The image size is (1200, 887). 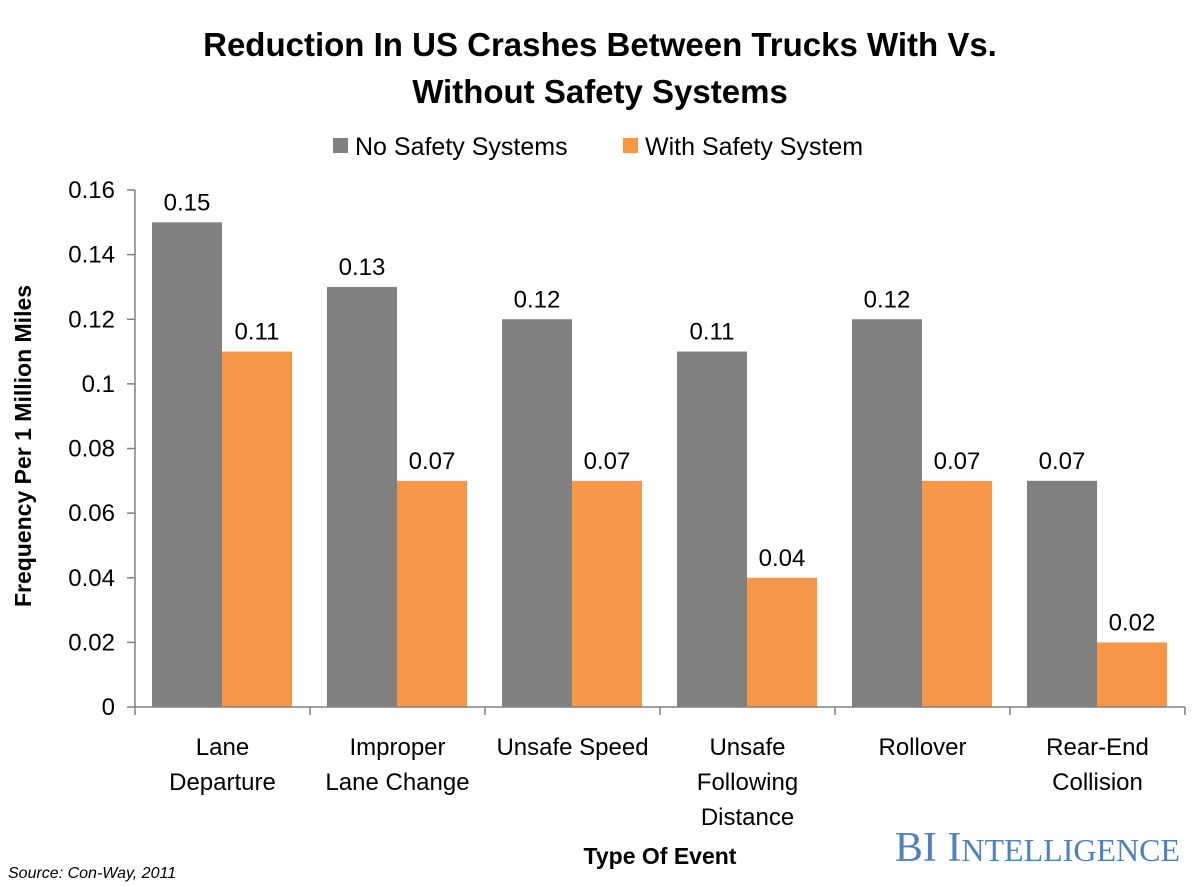 What do you see at coordinates (954, 848) in the screenshot?
I see `brand-logo-part-i: I` at bounding box center [954, 848].